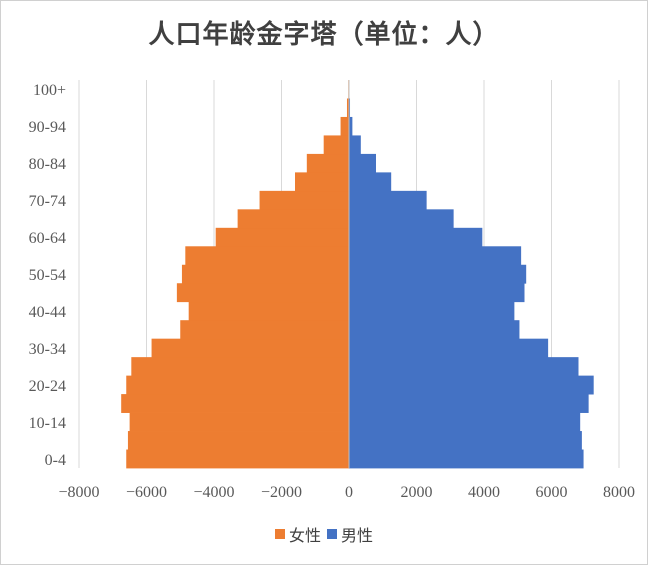  Describe the element at coordinates (47, 312) in the screenshot. I see `y-tick-label-4: 40-44` at that location.